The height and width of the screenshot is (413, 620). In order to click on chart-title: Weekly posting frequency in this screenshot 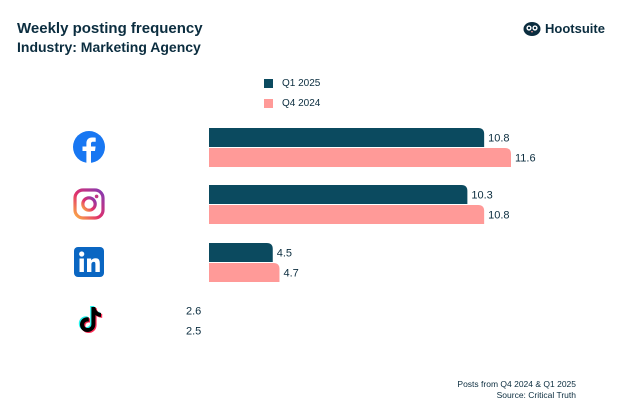, I will do `click(110, 28)`.